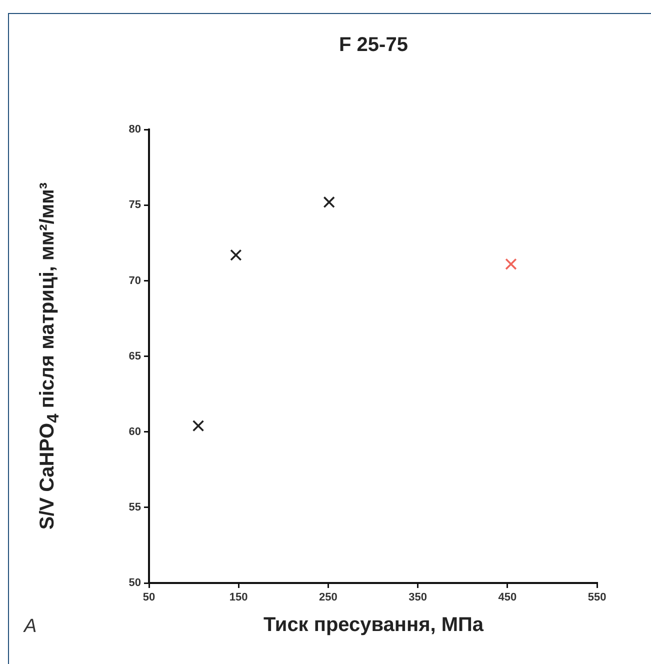 The image size is (651, 664). What do you see at coordinates (134, 583) in the screenshot?
I see `y-tick-label: 50` at bounding box center [134, 583].